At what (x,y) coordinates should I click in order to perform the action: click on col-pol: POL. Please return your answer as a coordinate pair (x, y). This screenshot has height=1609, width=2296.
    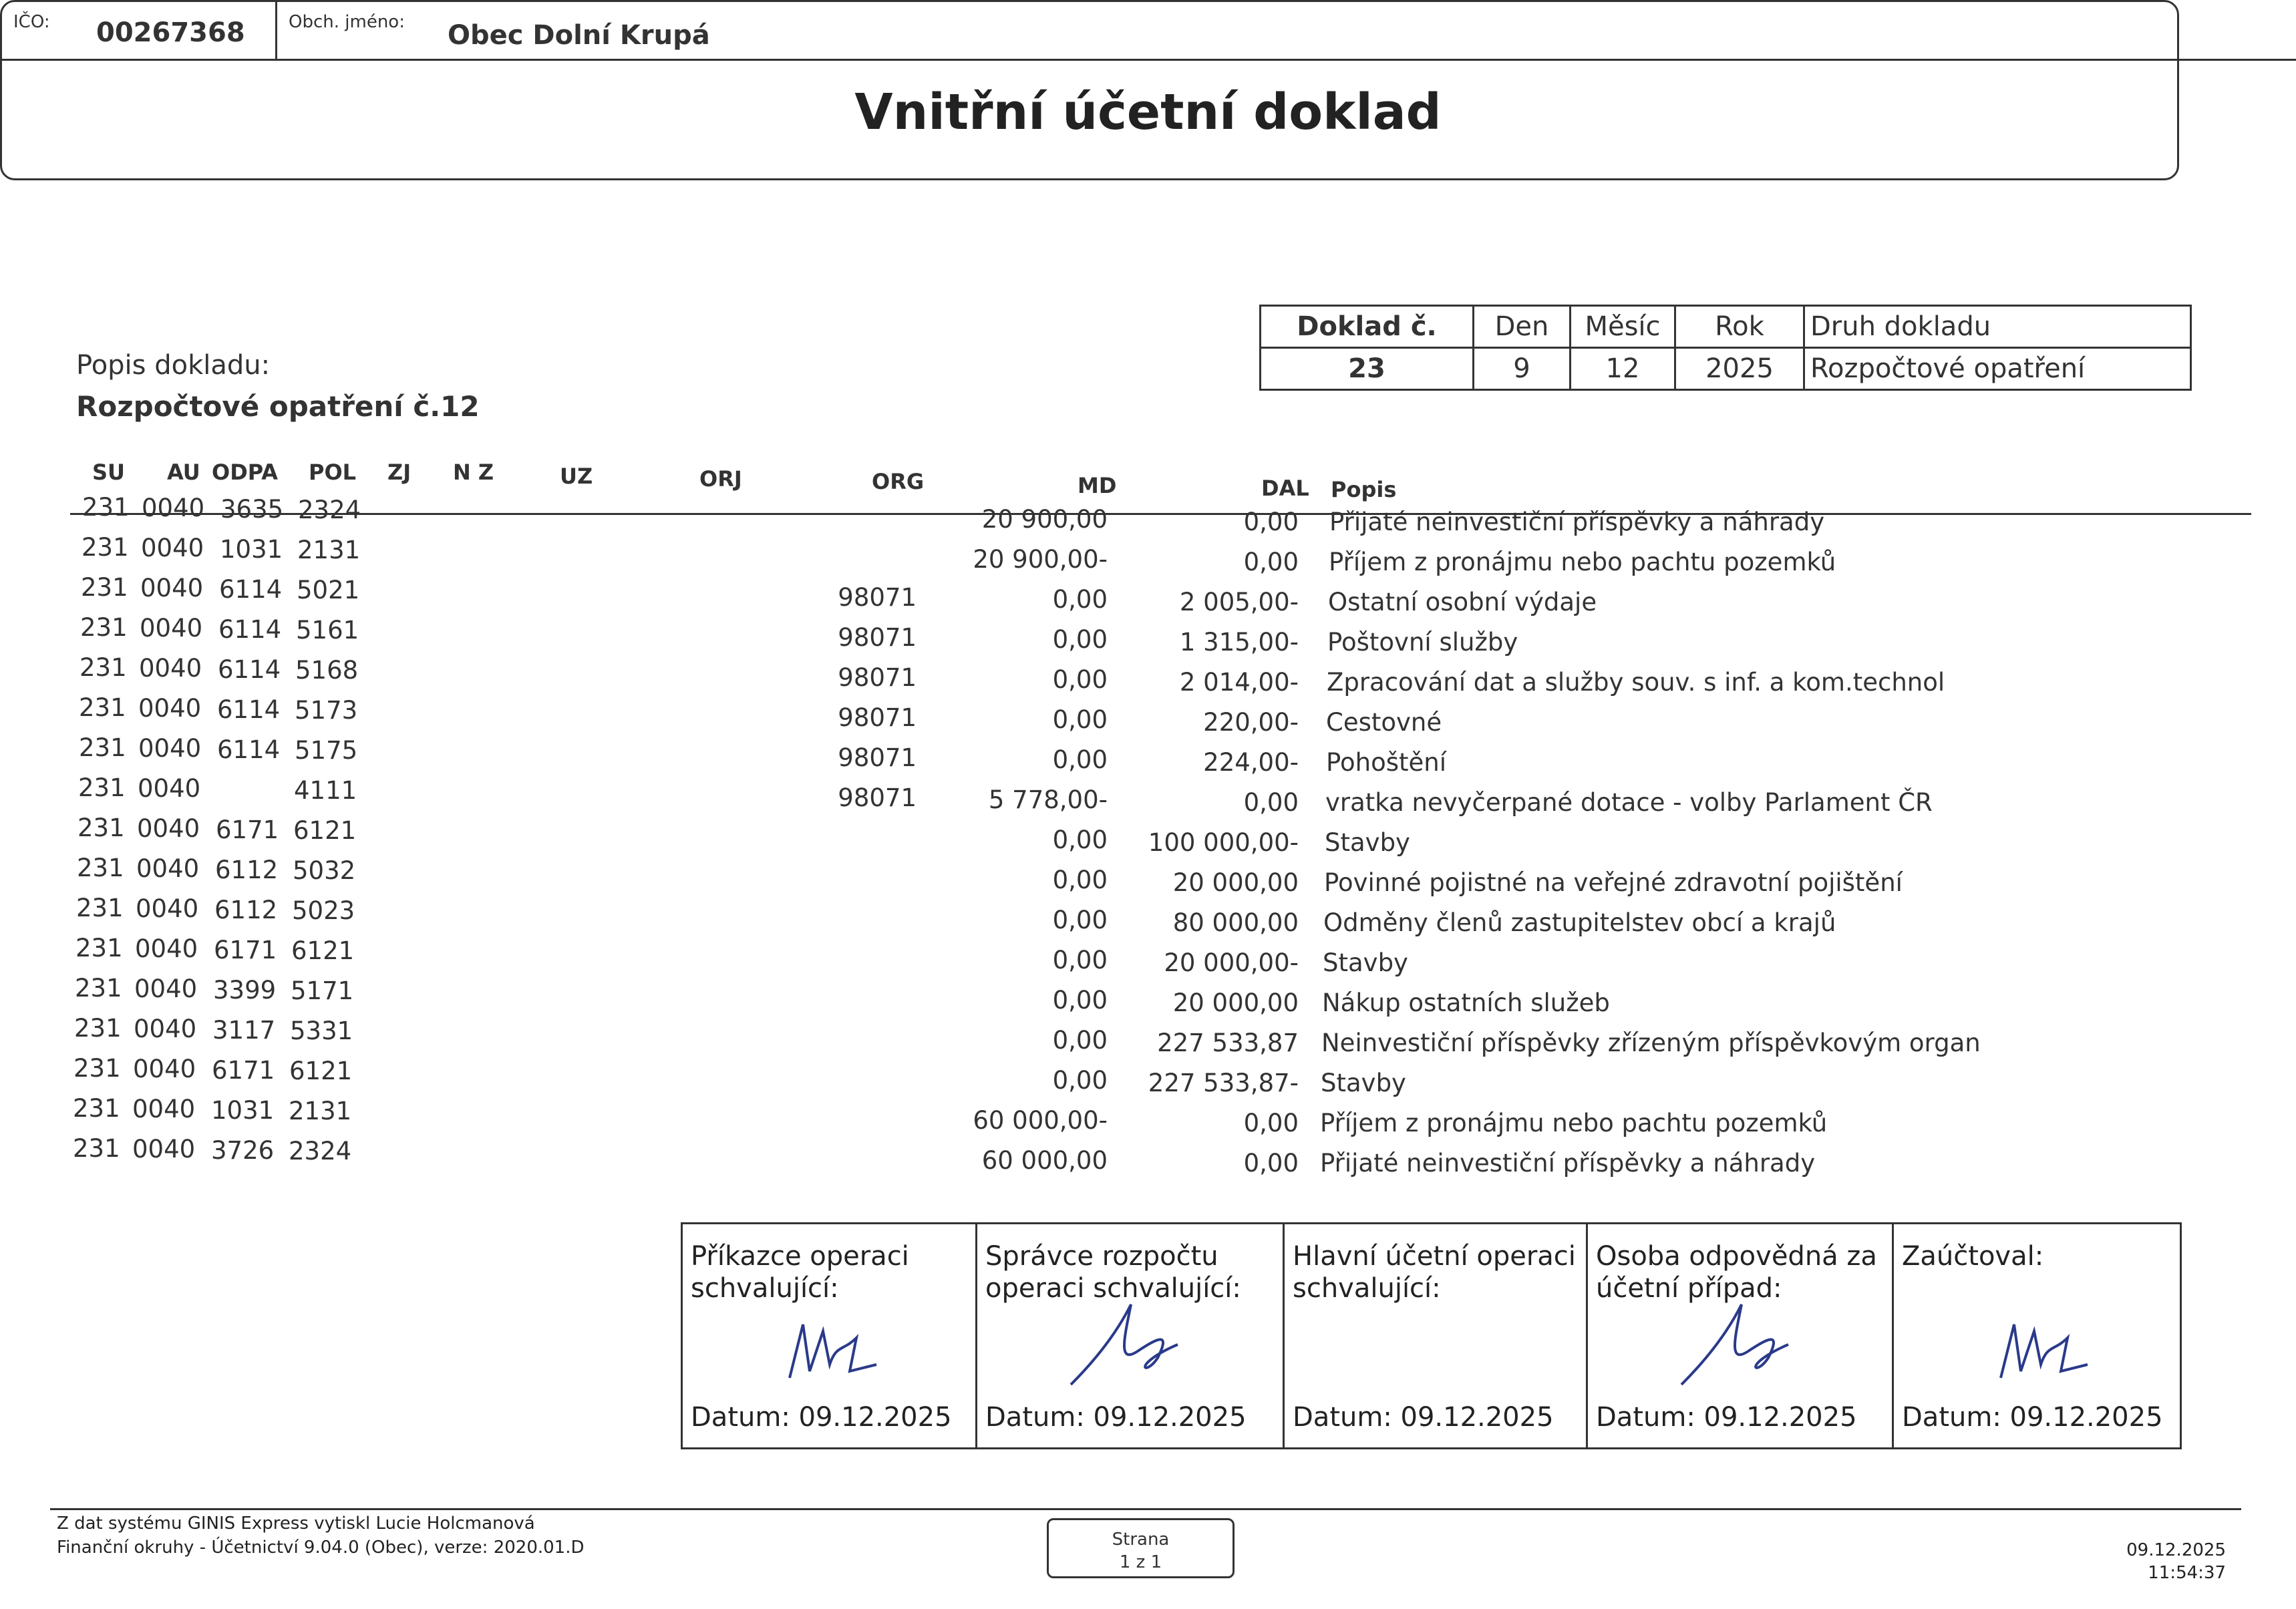
    Looking at the image, I should click on (333, 472).